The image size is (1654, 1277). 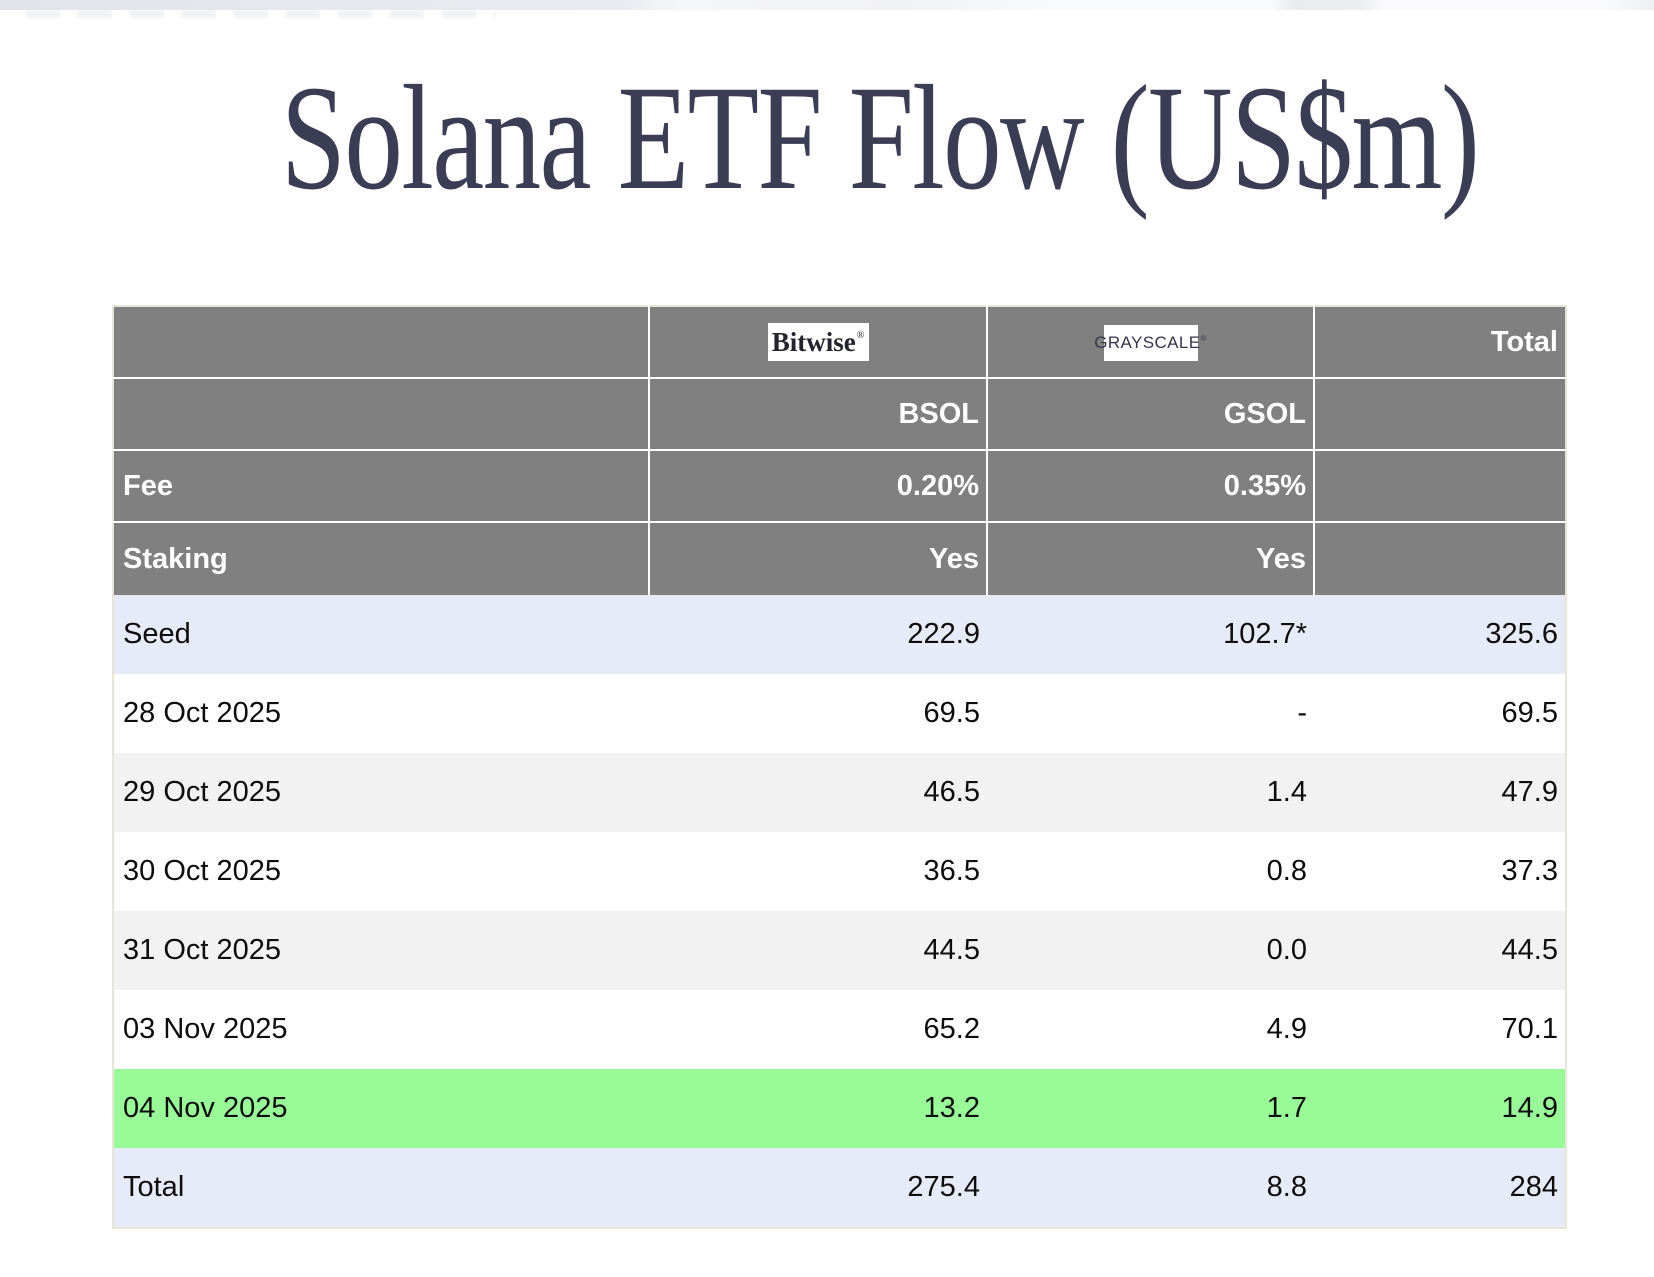 I want to click on table-row-staking: Staking Yes Yes, so click(x=839, y=558).